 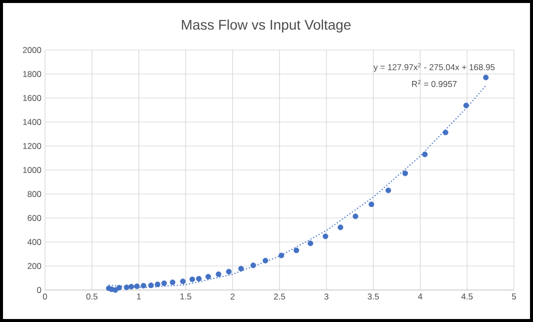 What do you see at coordinates (32, 50) in the screenshot?
I see `y-tick-label: 2000` at bounding box center [32, 50].